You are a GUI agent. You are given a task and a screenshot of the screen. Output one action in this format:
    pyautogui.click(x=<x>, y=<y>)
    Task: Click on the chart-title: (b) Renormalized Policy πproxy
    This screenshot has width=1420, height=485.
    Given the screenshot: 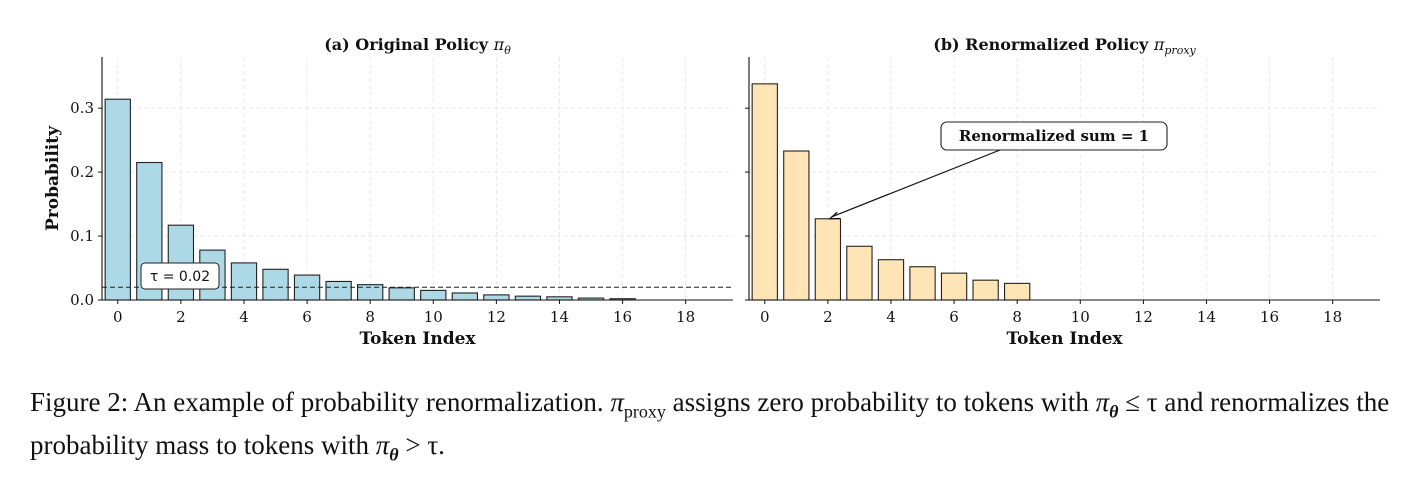 What is the action you would take?
    pyautogui.click(x=1064, y=46)
    